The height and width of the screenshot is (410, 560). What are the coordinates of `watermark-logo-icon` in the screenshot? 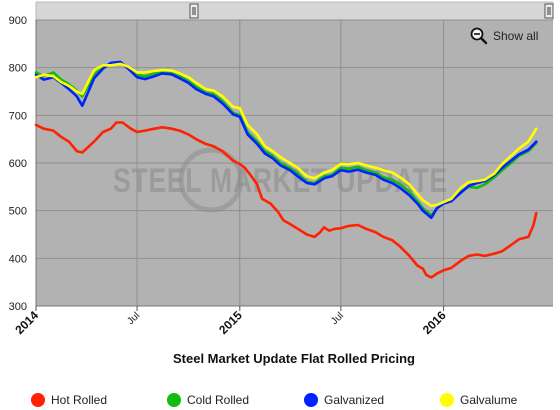 It's located at (211, 180).